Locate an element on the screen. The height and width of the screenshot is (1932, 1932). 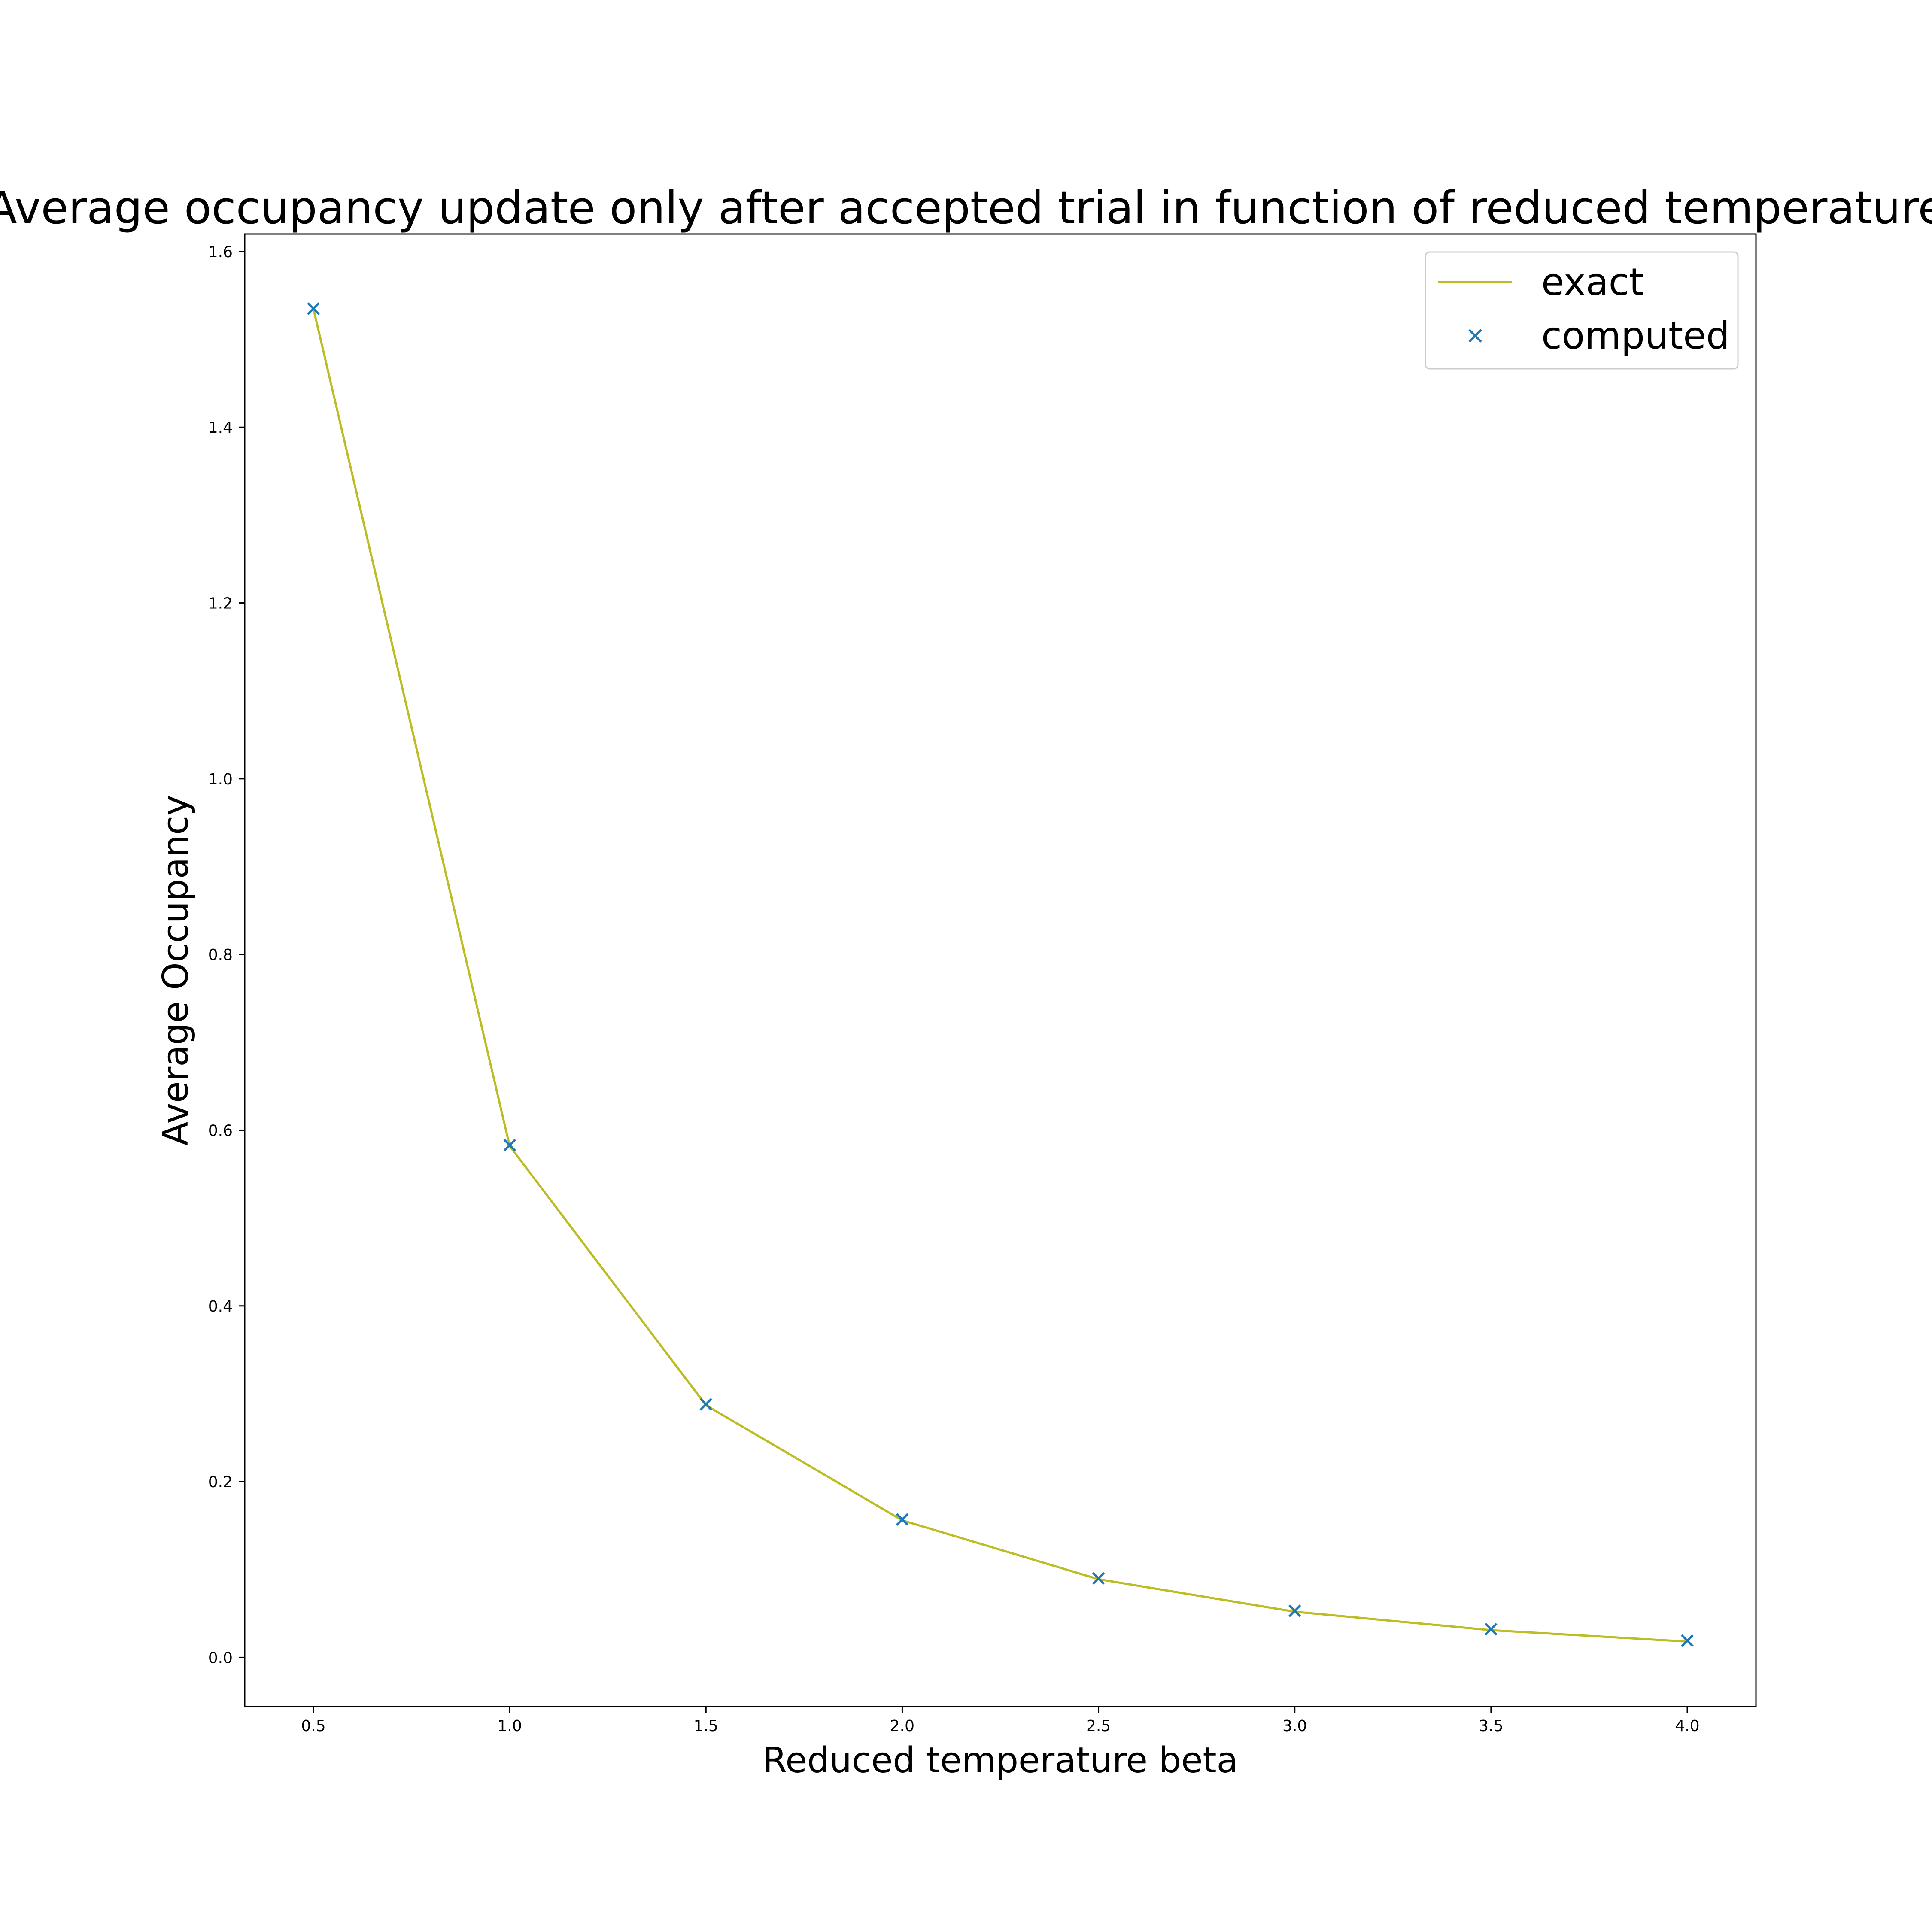
y-tick-label: 1.6 is located at coordinates (220, 252).